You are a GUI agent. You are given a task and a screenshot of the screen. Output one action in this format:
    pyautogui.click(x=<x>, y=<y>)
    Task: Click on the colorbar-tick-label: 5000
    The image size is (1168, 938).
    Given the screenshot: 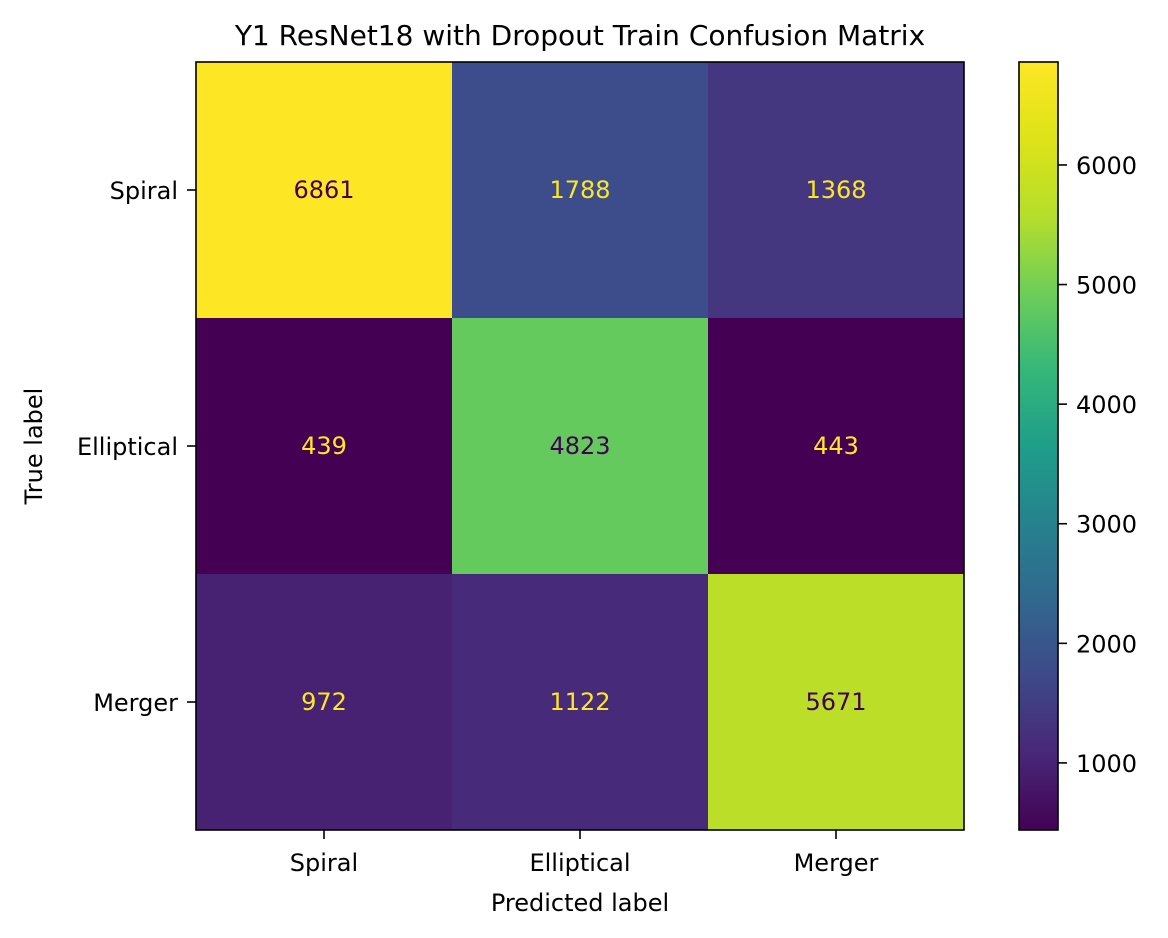 What is the action you would take?
    pyautogui.click(x=1106, y=286)
    